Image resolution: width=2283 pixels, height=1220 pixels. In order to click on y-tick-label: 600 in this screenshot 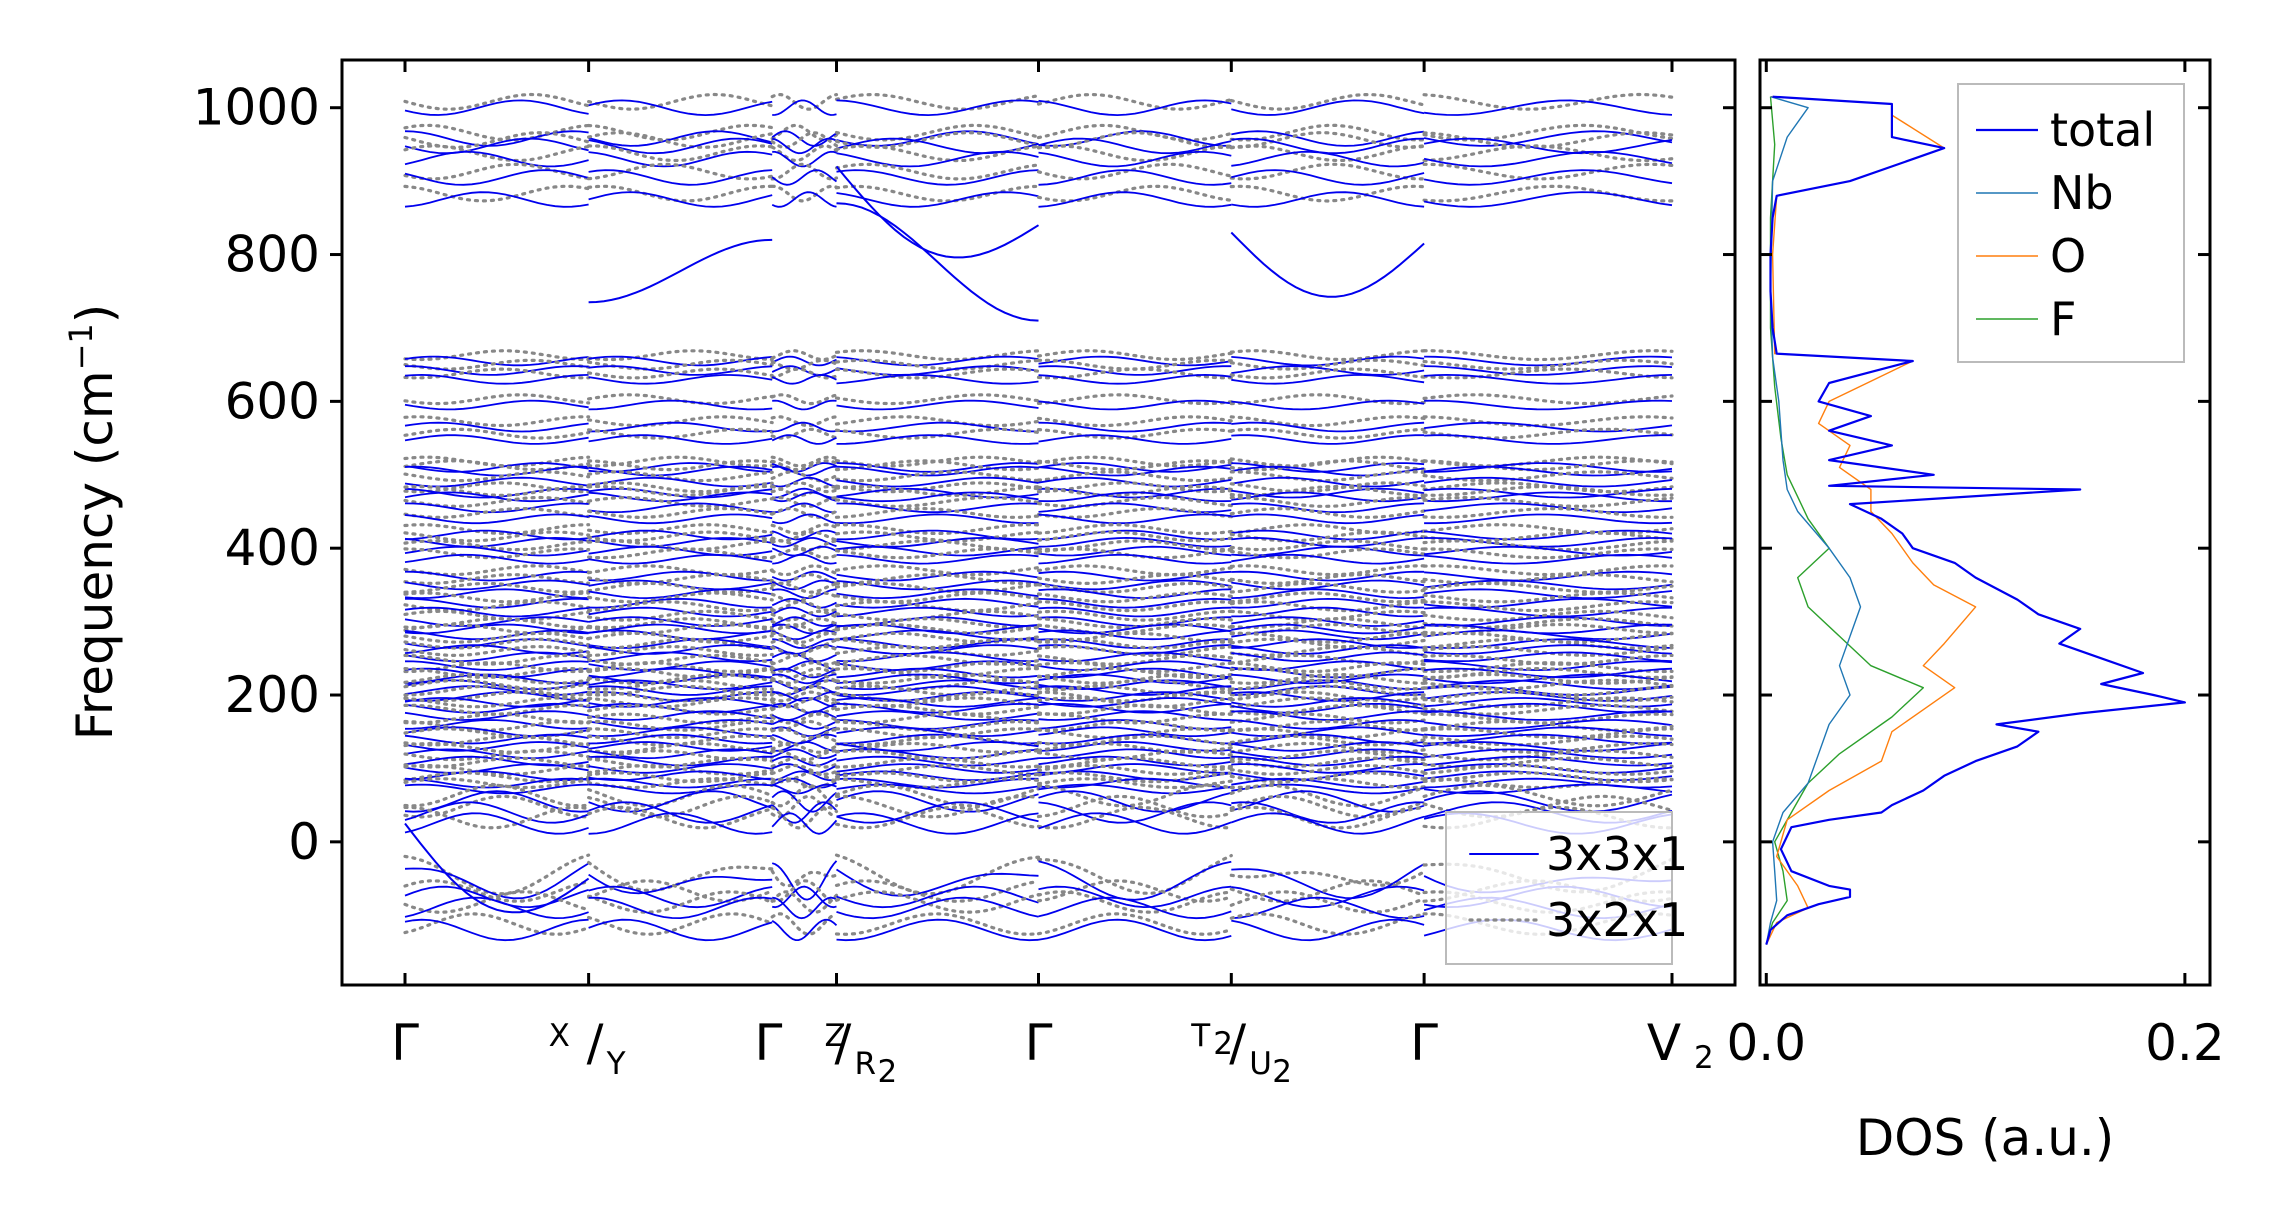, I will do `click(272, 401)`.